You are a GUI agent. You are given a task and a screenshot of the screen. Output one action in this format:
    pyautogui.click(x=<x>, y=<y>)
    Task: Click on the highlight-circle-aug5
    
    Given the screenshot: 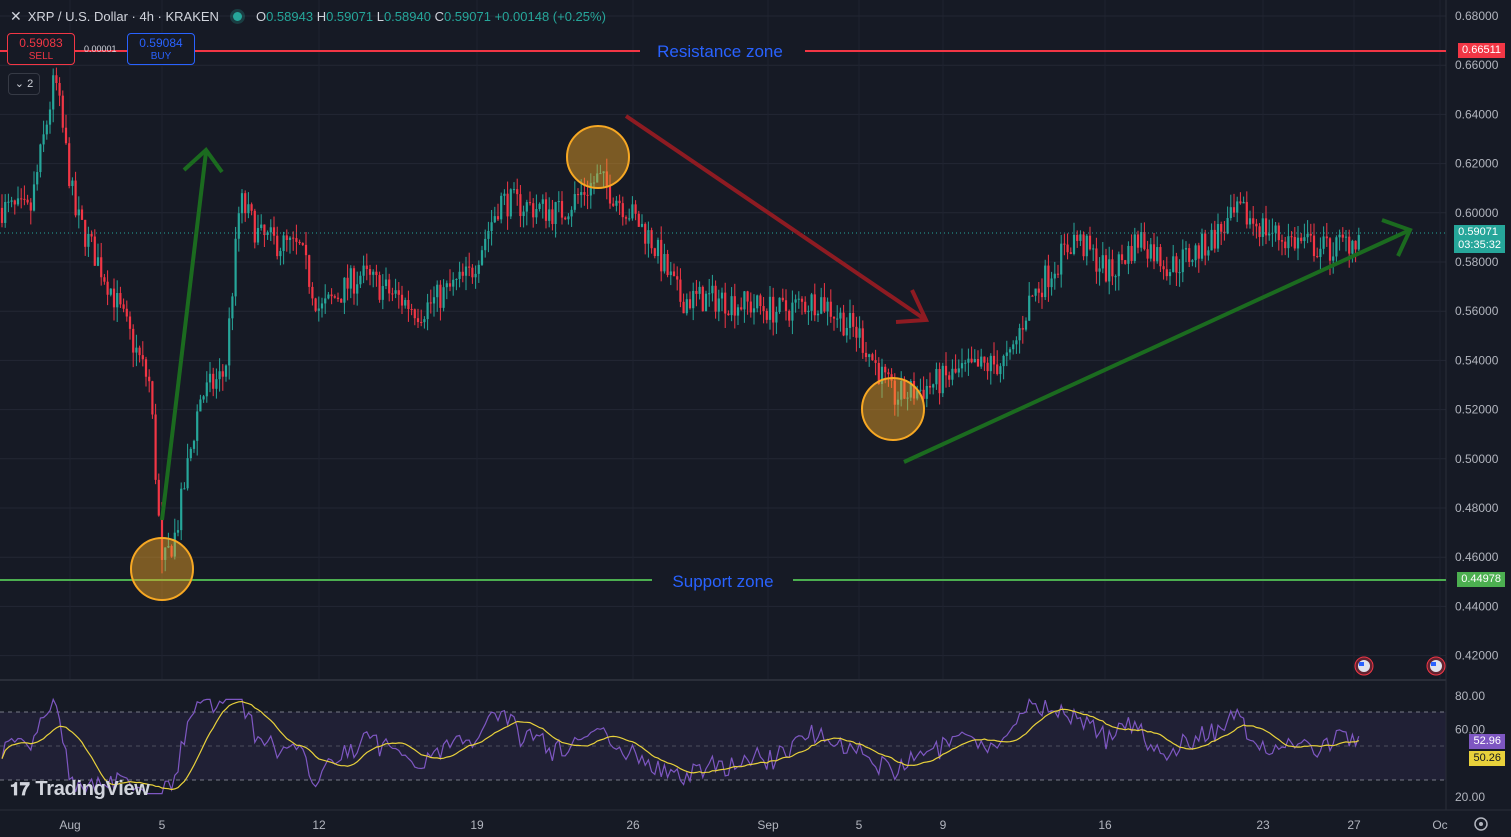 What is the action you would take?
    pyautogui.click(x=162, y=569)
    